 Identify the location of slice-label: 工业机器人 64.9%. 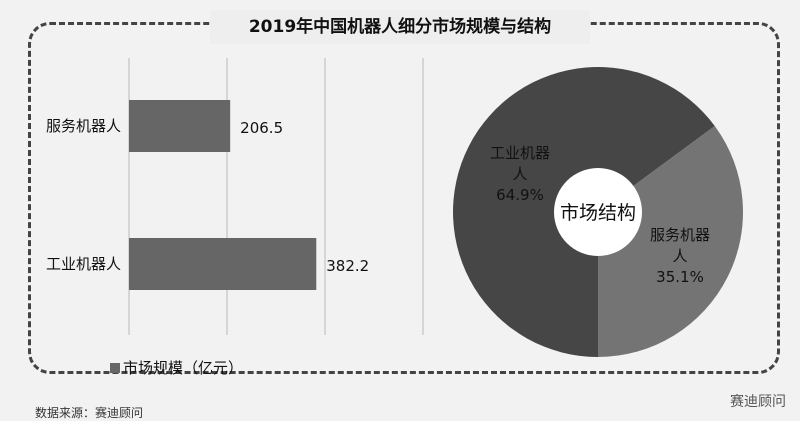
(520, 174).